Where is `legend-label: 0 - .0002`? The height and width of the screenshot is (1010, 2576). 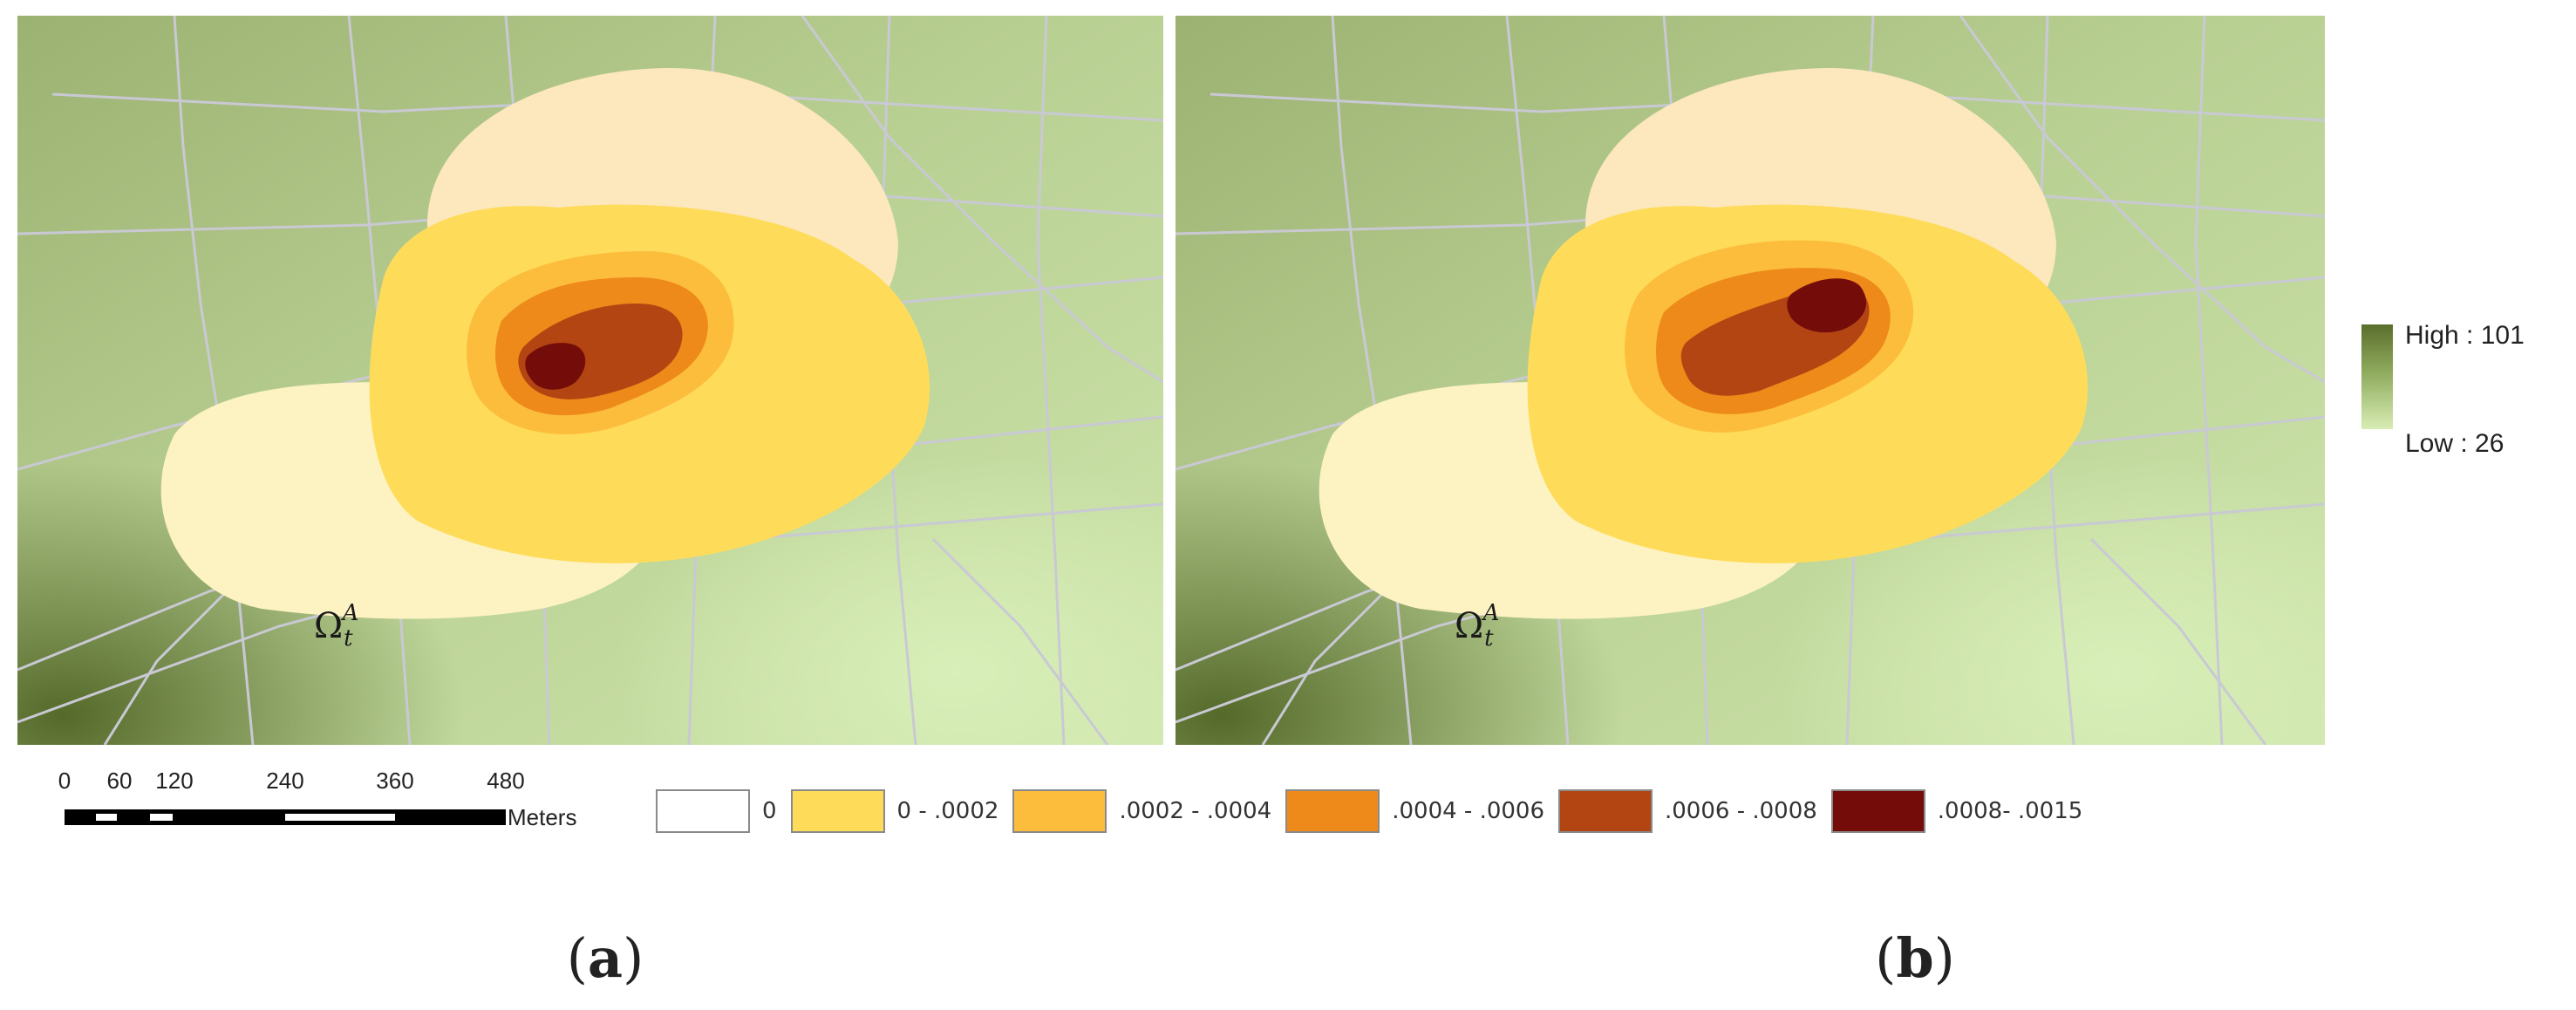
legend-label: 0 - .0002 is located at coordinates (947, 811).